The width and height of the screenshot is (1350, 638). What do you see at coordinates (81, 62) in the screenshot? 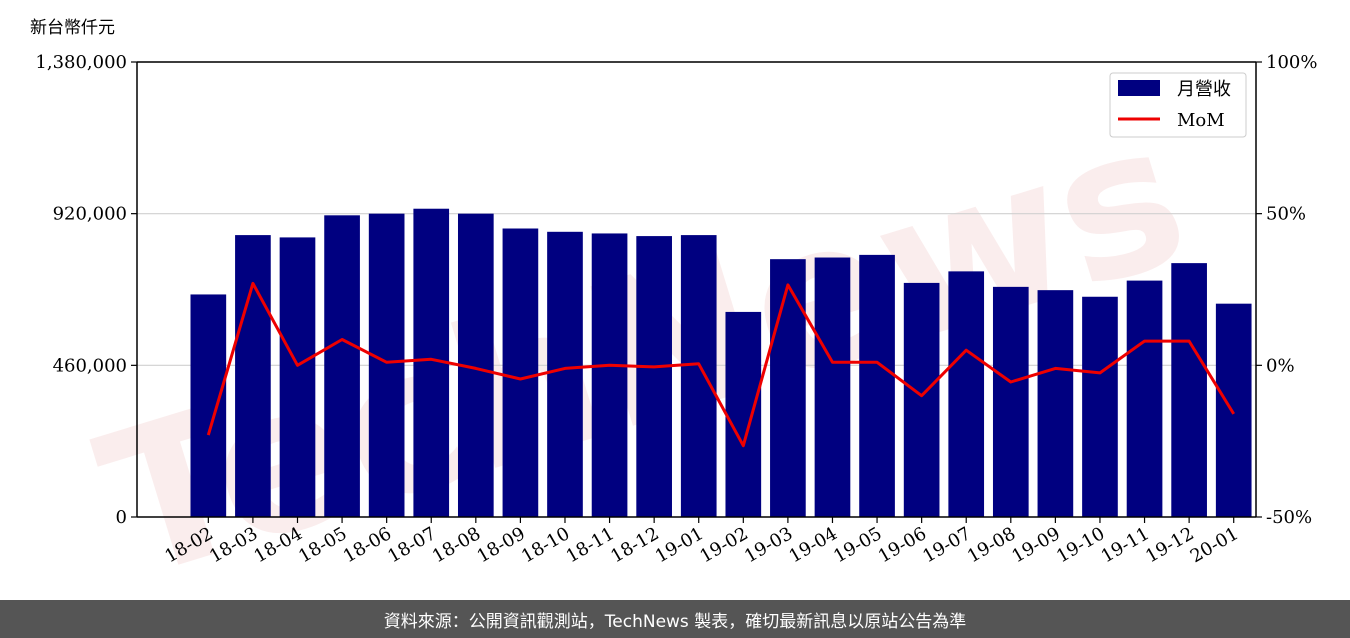
I see `left-tick-label: 1,380,000` at bounding box center [81, 62].